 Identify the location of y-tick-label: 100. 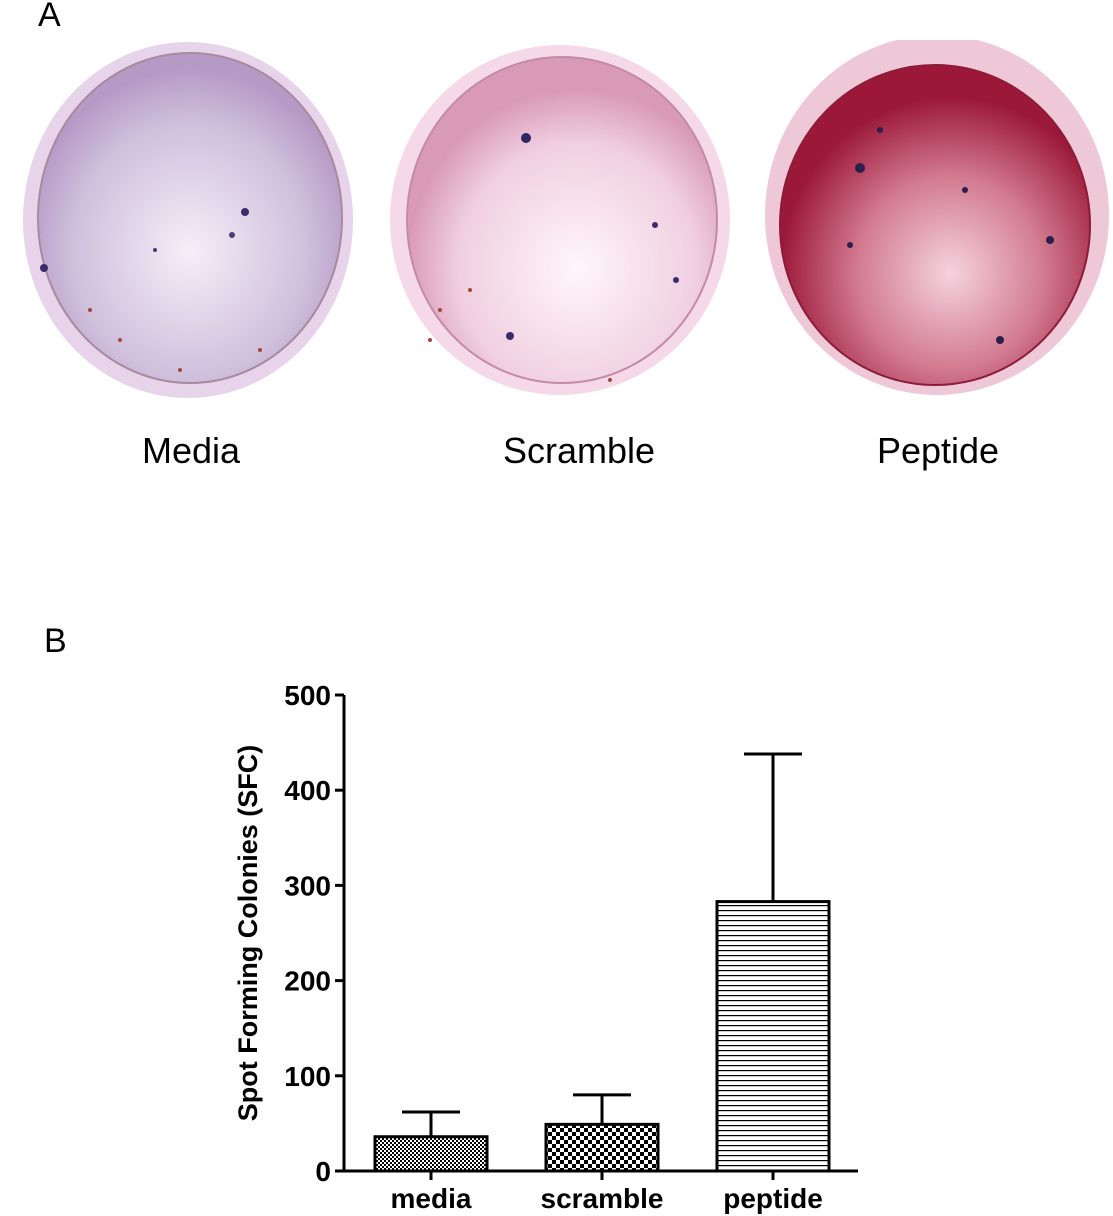
(307, 1076).